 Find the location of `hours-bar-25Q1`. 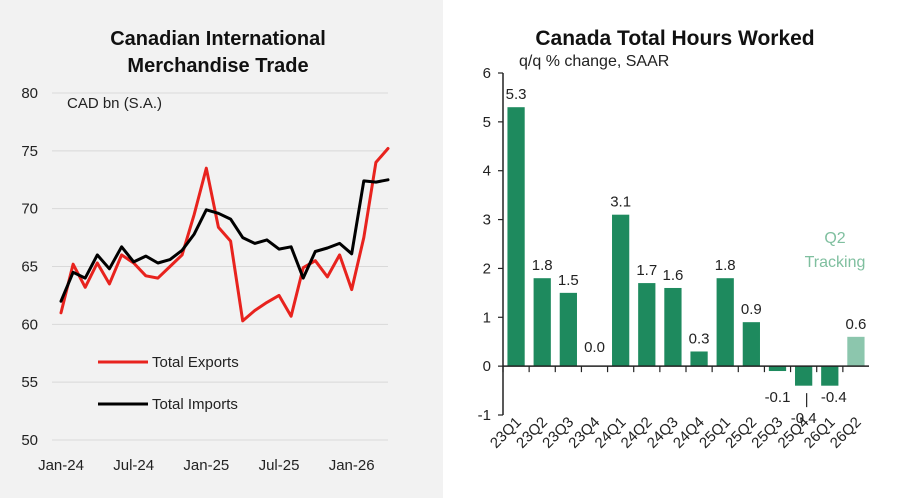

hours-bar-25Q1 is located at coordinates (725, 322).